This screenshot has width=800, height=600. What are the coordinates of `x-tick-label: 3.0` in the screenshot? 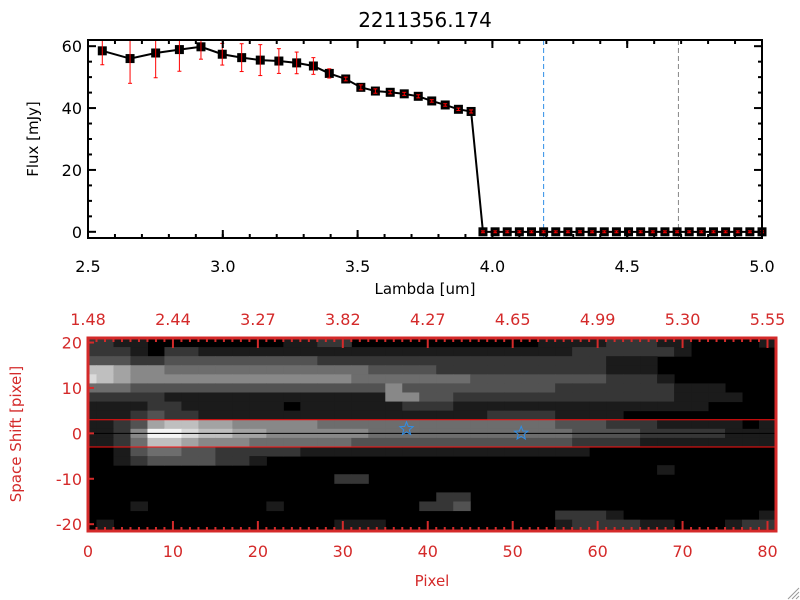 It's located at (222, 266).